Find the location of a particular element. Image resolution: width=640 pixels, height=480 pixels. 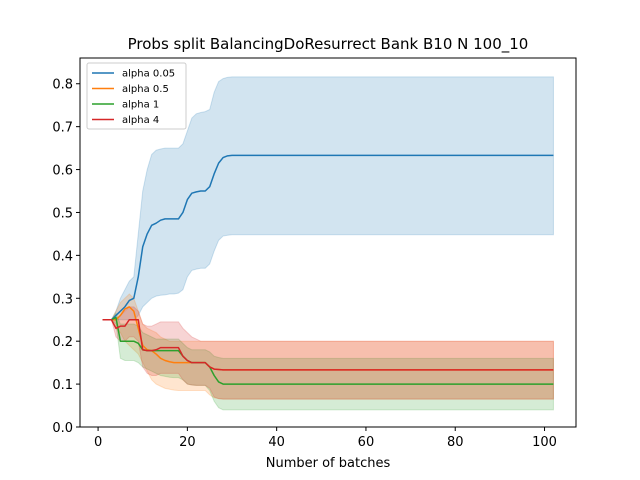

x-tick-label: 20 is located at coordinates (187, 442).